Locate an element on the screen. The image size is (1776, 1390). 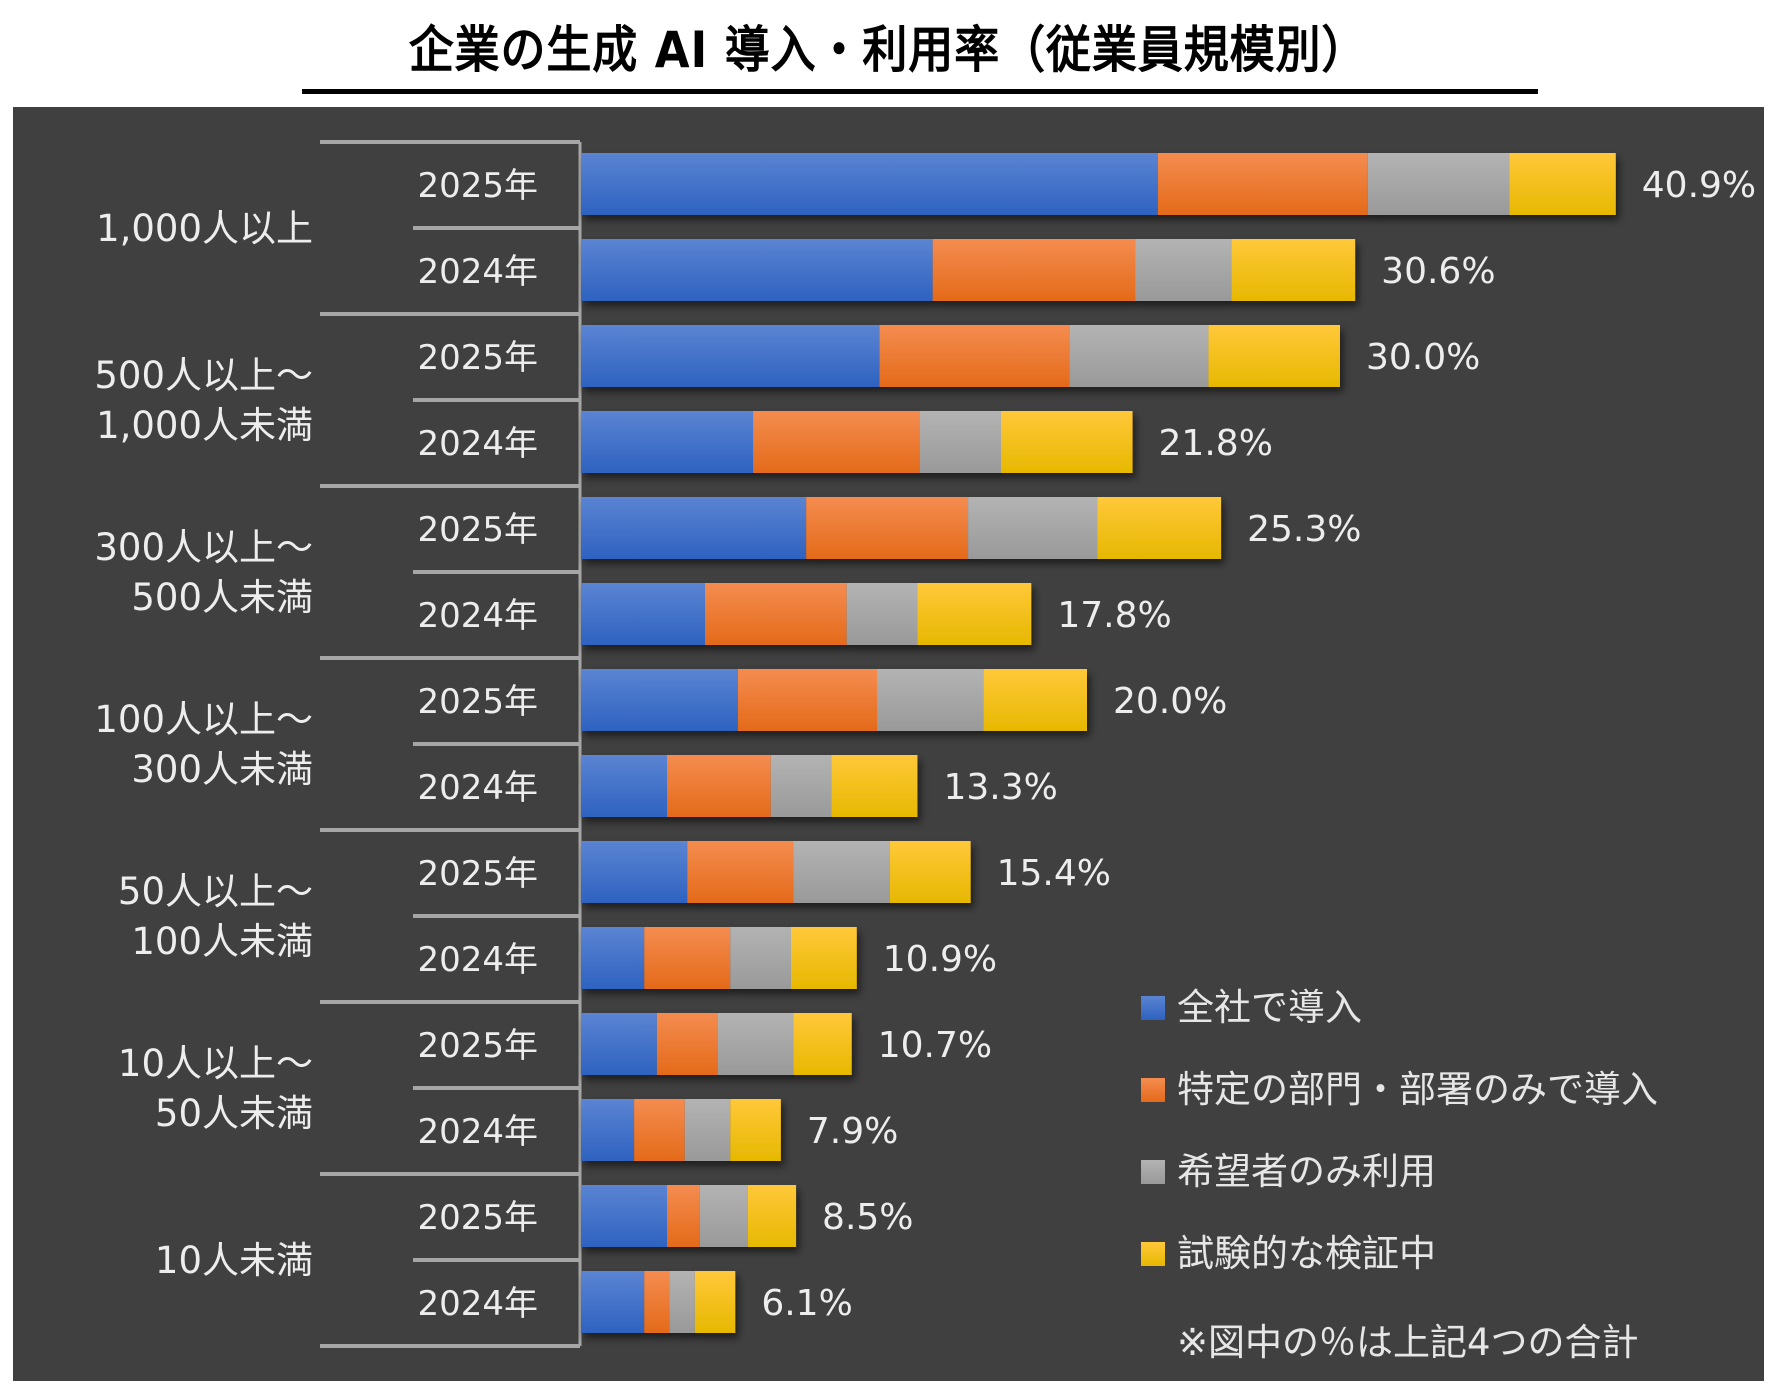
total-data-label: 20.0% is located at coordinates (1170, 701).